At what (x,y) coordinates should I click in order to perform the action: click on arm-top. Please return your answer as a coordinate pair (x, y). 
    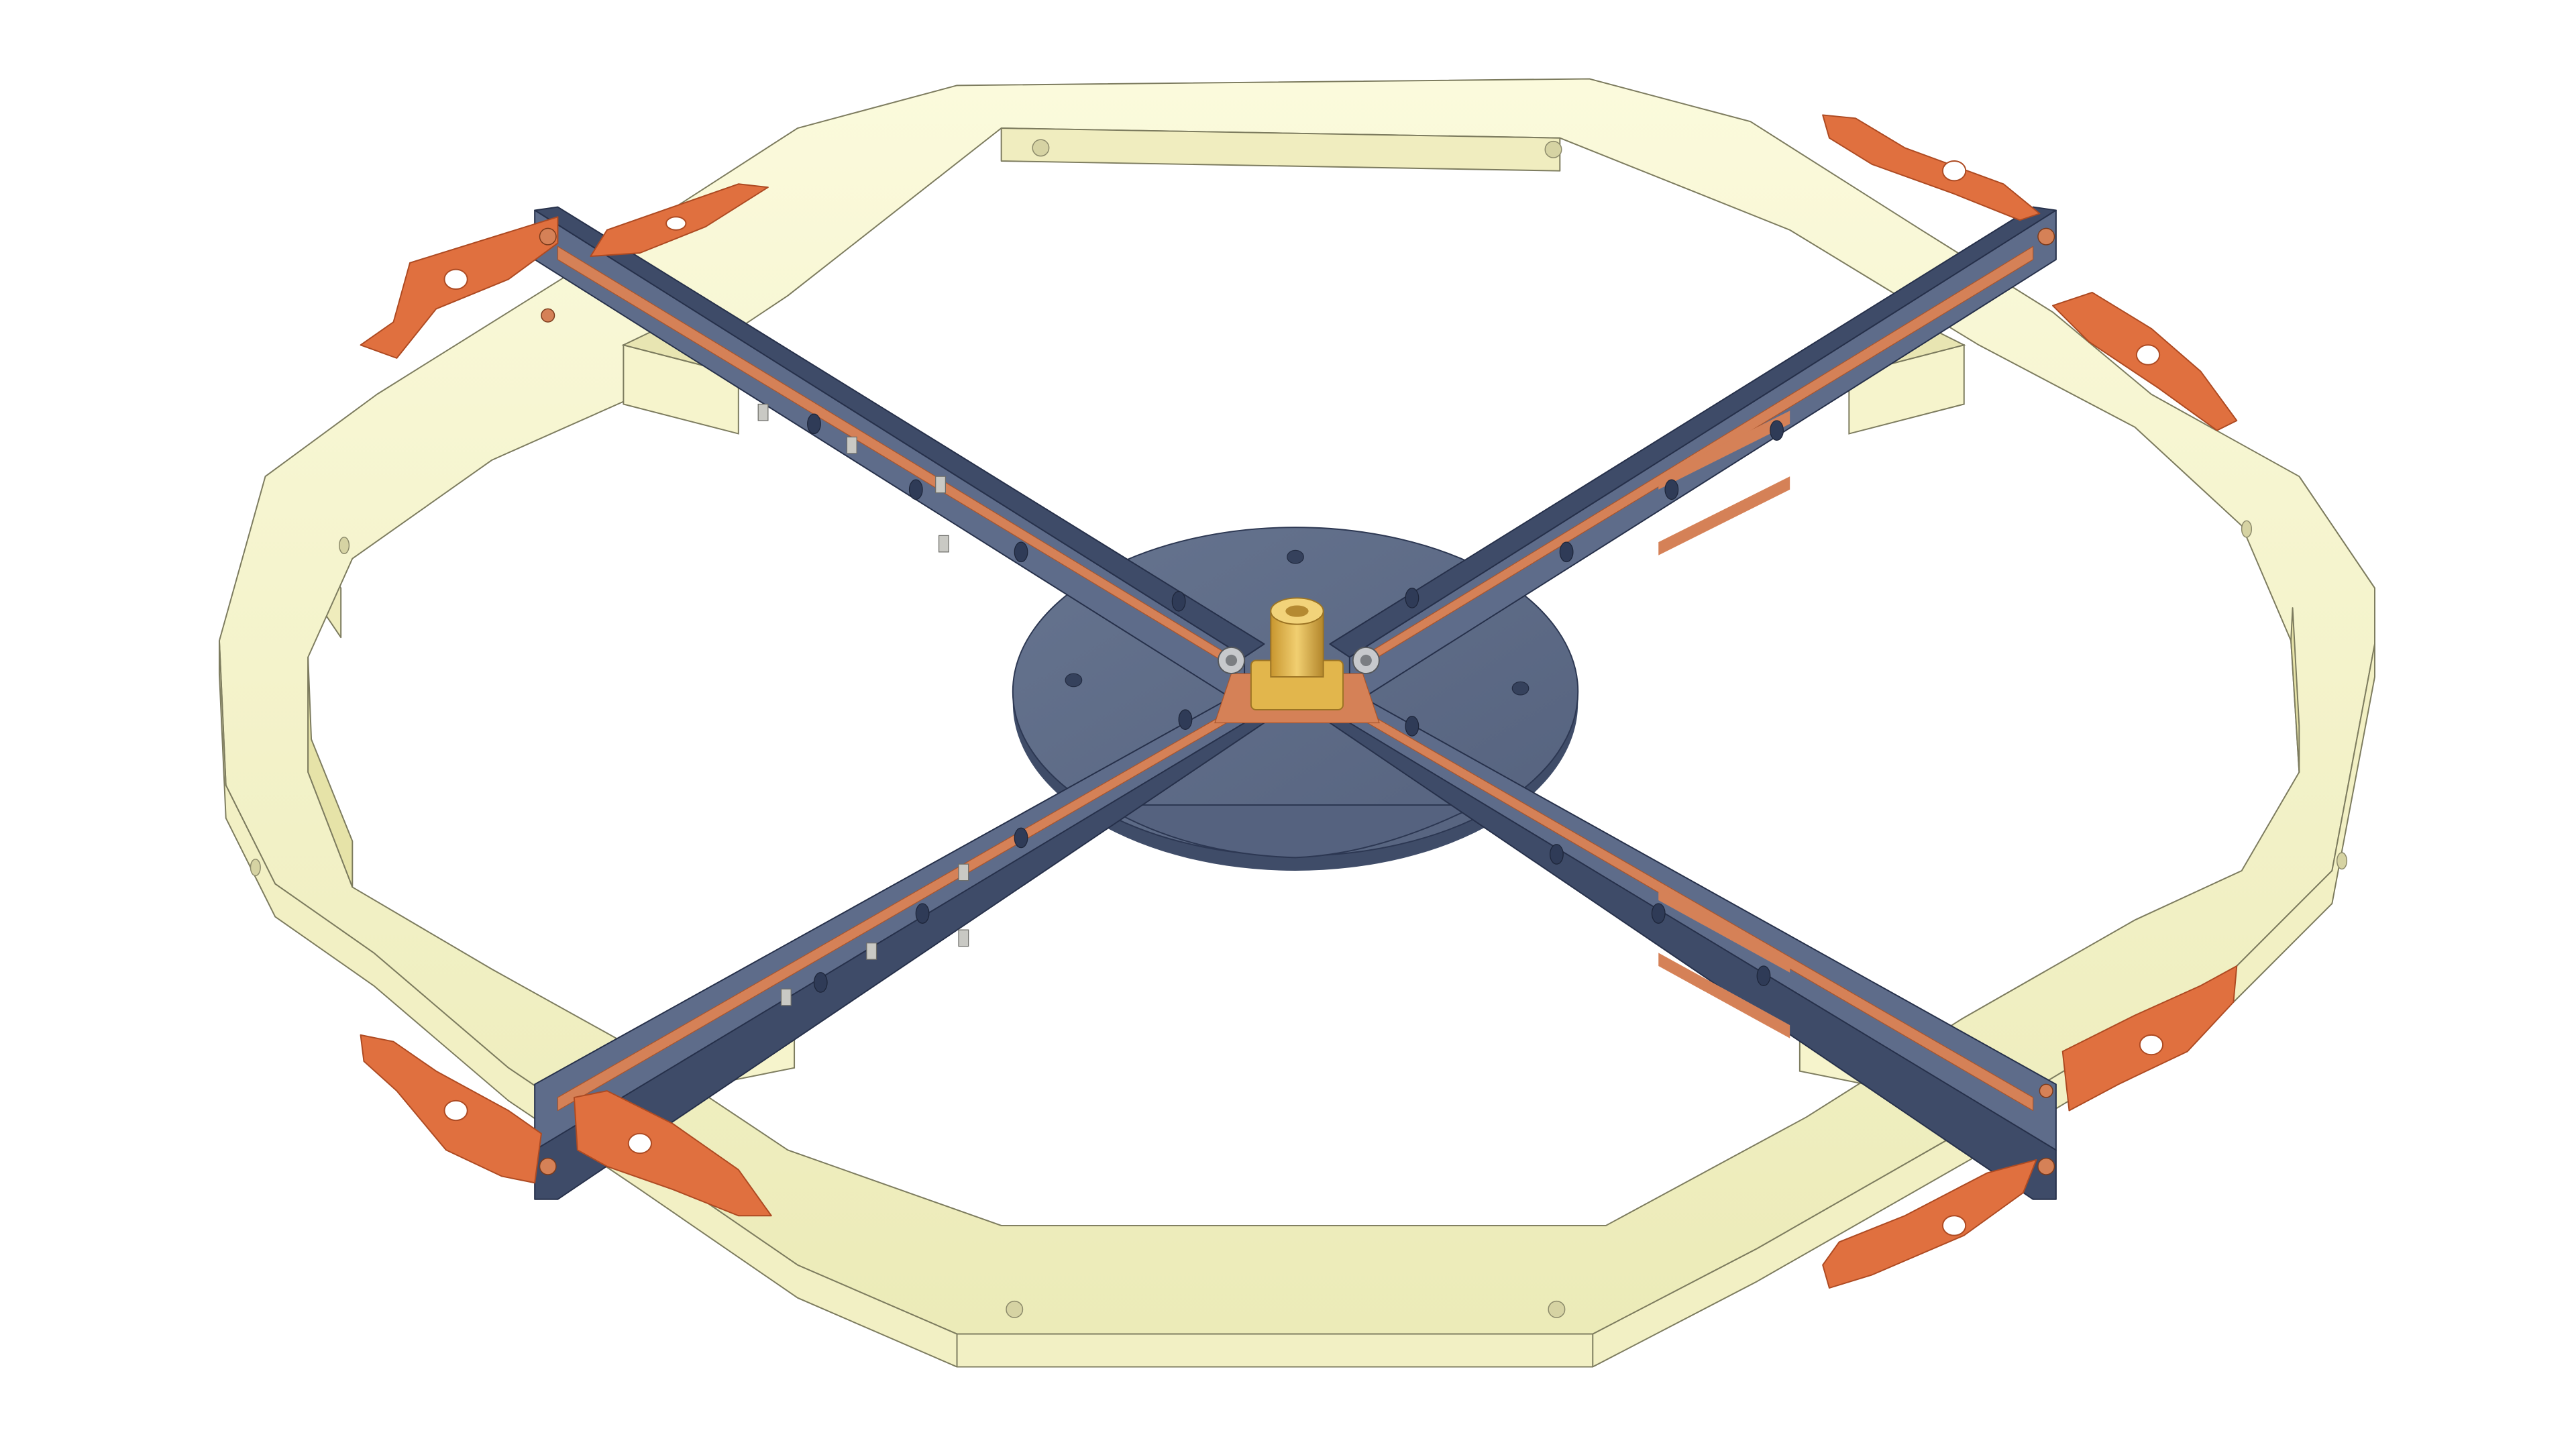
    Looking at the image, I should click on (890, 920).